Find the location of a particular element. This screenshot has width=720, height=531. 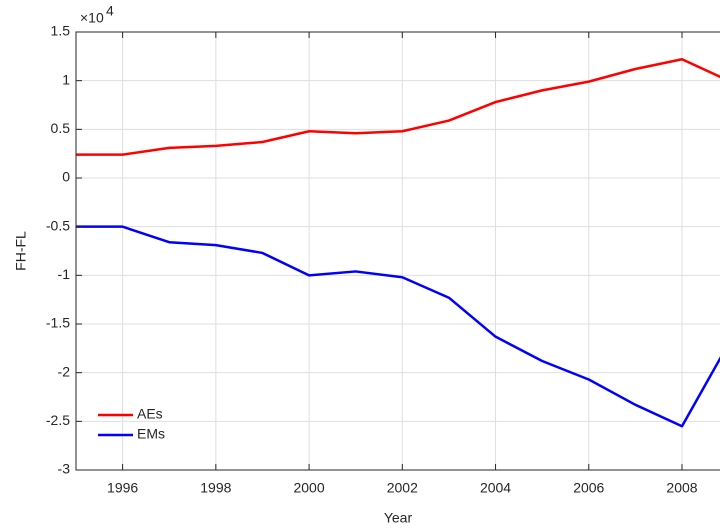

y-tick-label: -2.5 is located at coordinates (58, 420).